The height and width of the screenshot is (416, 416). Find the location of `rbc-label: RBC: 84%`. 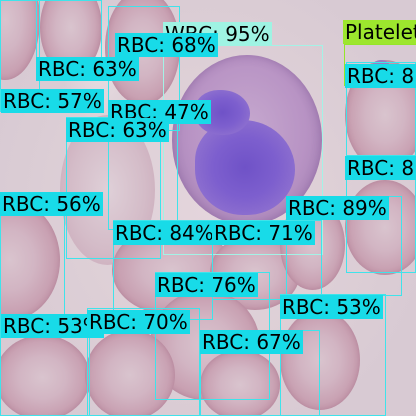

rbc-label: RBC: 84% is located at coordinates (164, 233).